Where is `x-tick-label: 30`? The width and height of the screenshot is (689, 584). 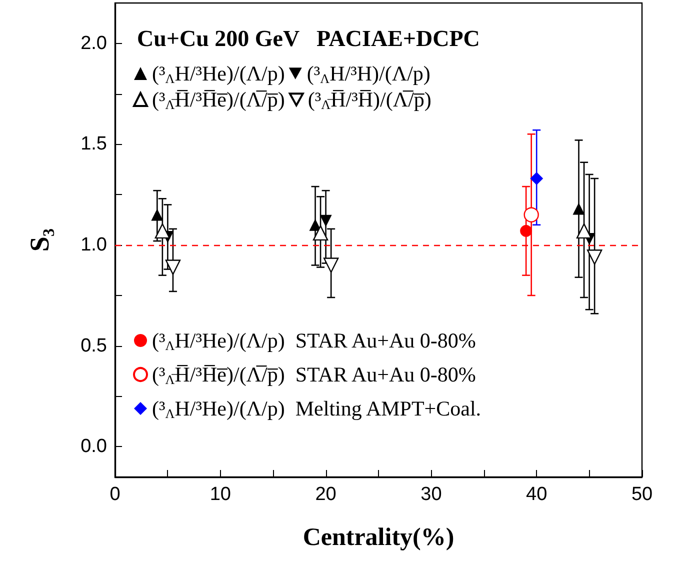 x-tick-label: 30 is located at coordinates (431, 494).